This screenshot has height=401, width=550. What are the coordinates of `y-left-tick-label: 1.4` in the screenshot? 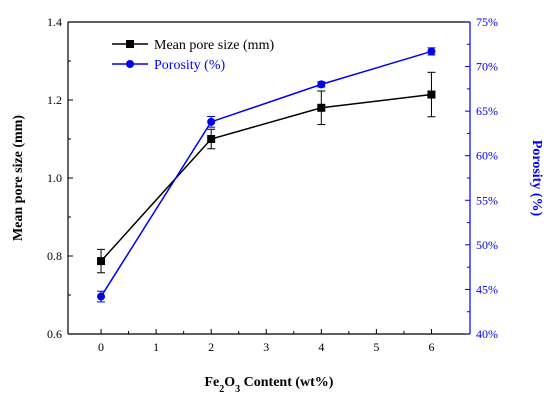 It's located at (54, 22).